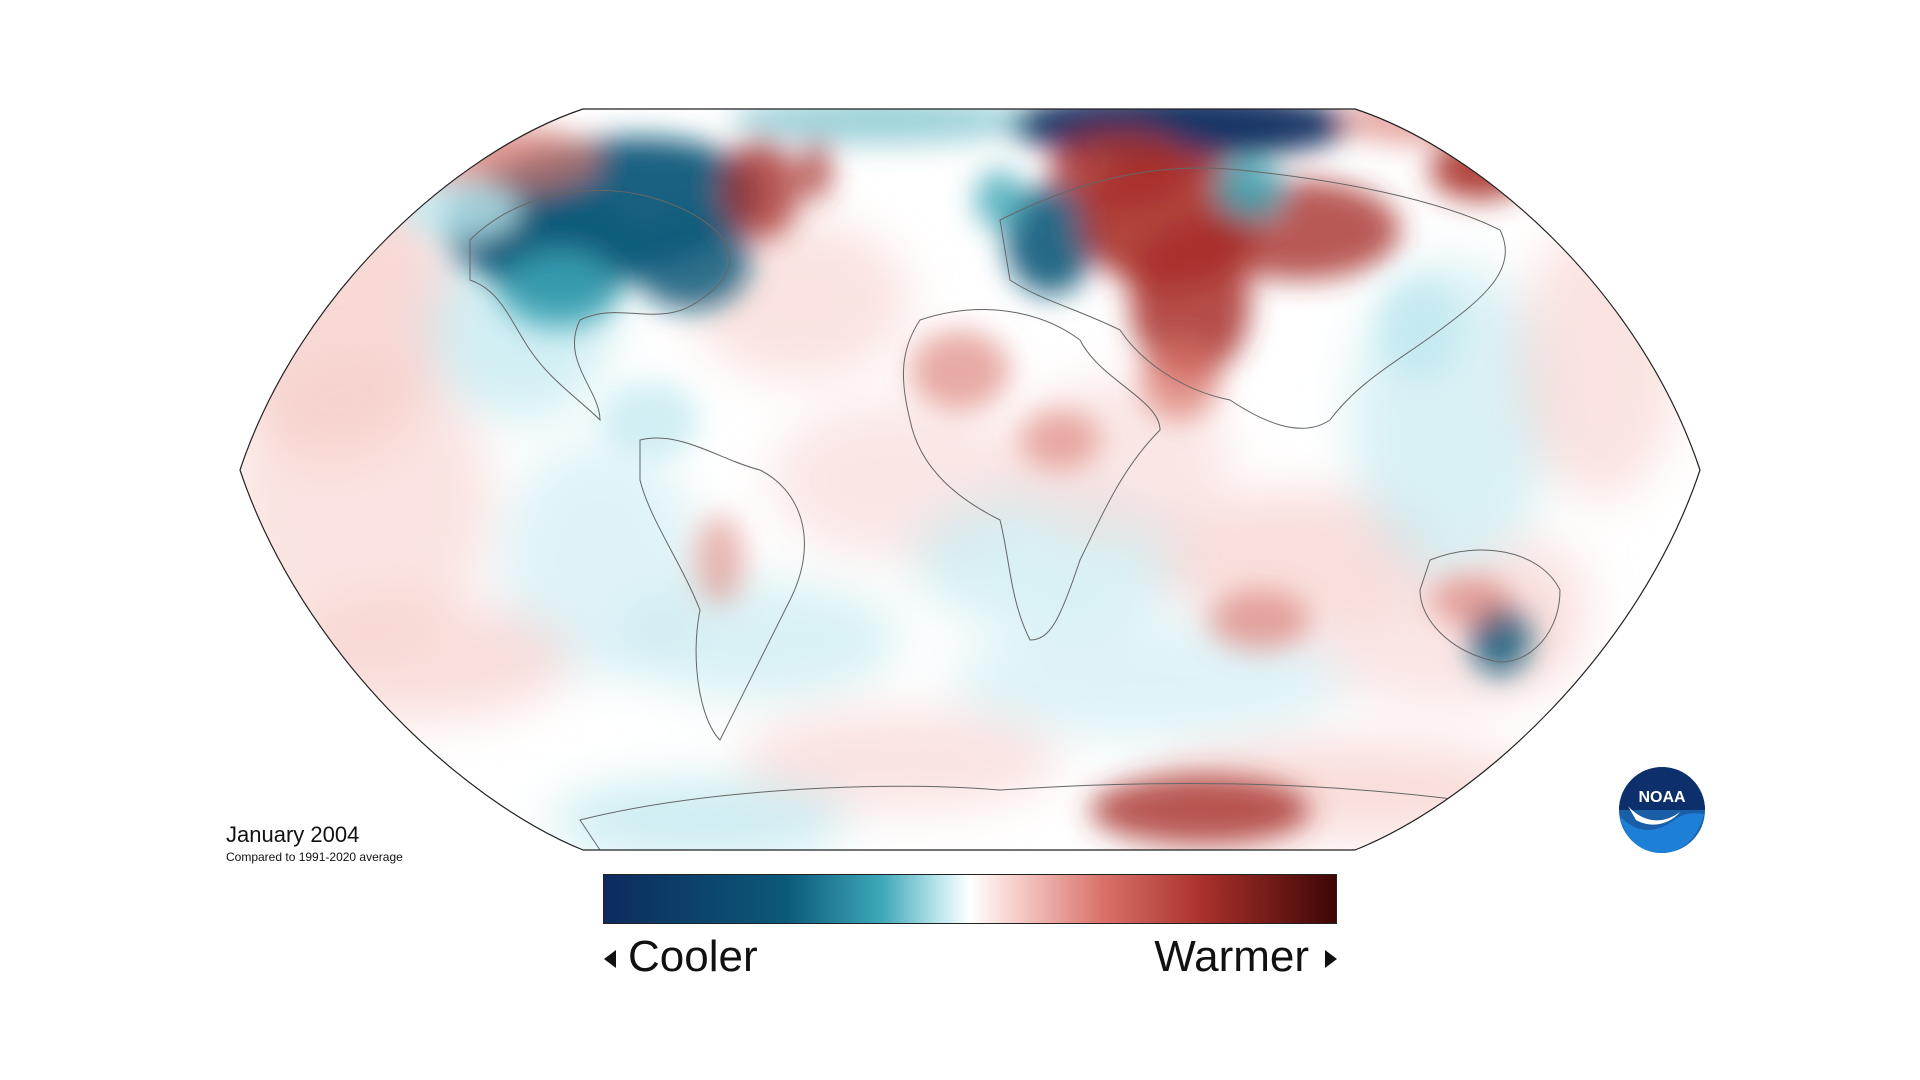  I want to click on cooler-label: Cooler, so click(693, 956).